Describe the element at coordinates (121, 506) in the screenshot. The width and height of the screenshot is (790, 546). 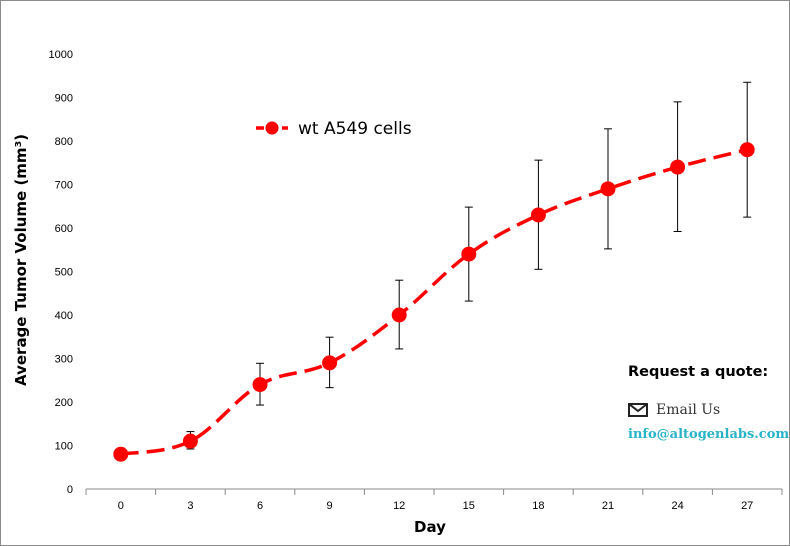
I see `x-tick-label: 0` at that location.